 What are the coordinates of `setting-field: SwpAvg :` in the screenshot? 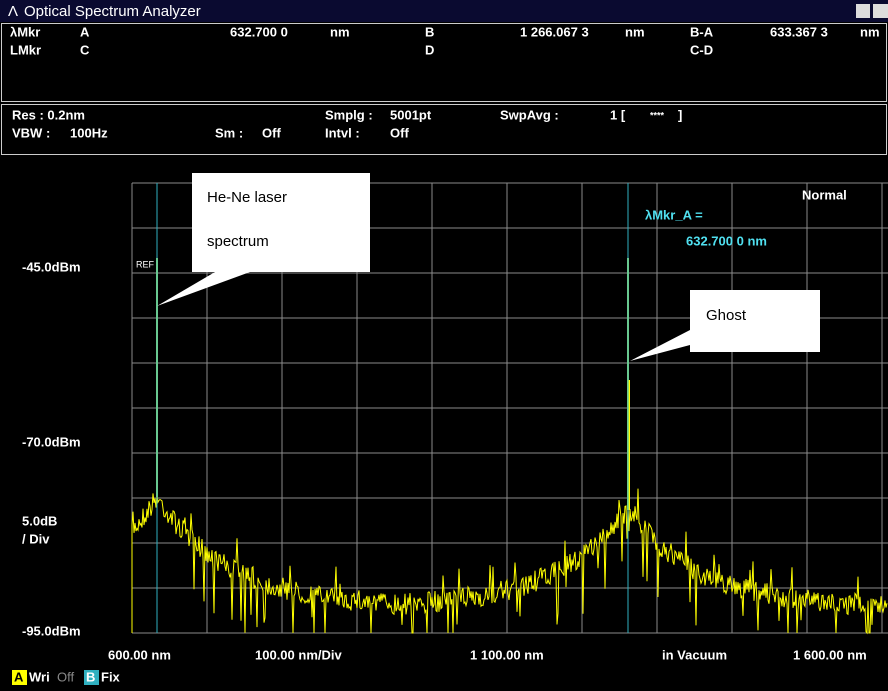 It's located at (529, 114).